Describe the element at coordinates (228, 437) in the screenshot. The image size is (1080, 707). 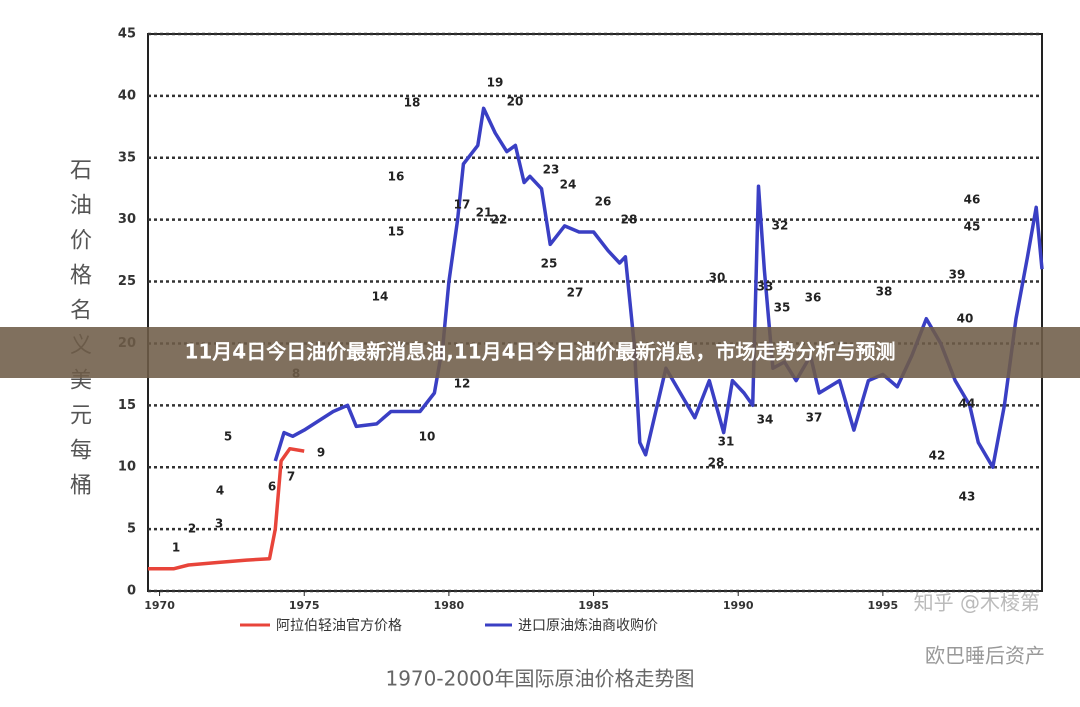
I see `annotation: 5` at that location.